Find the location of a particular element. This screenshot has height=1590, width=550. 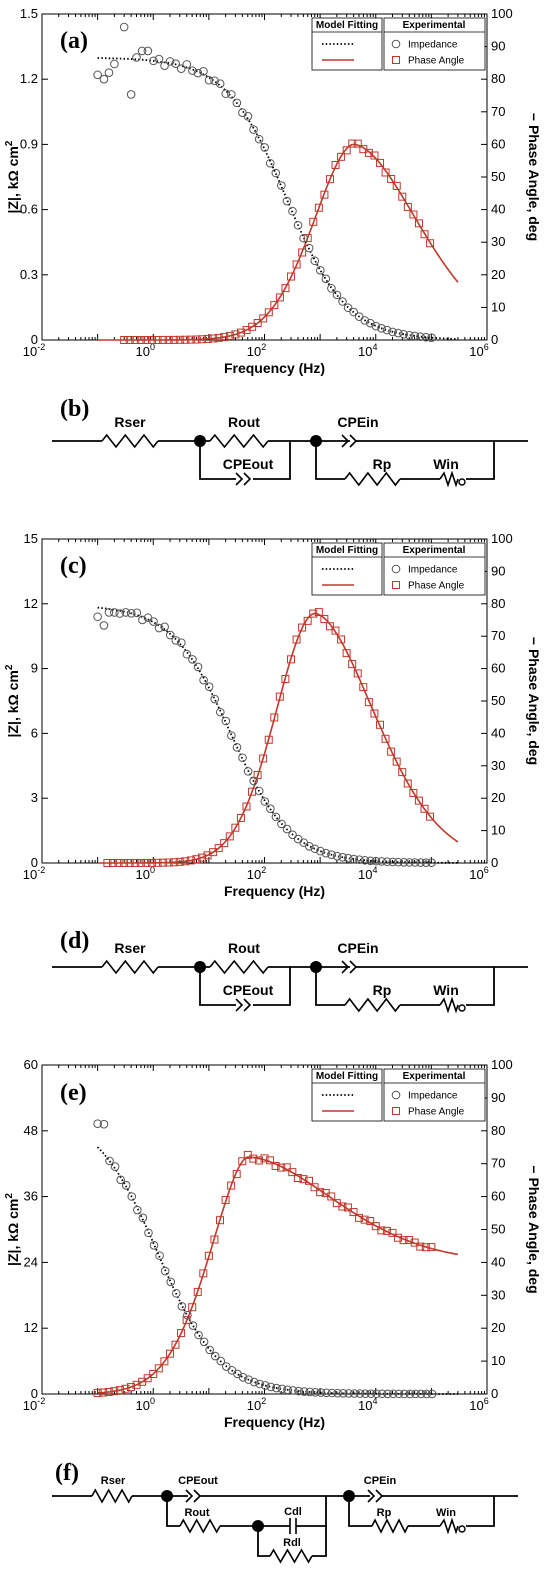

panel-label: (d) is located at coordinates (74, 941).